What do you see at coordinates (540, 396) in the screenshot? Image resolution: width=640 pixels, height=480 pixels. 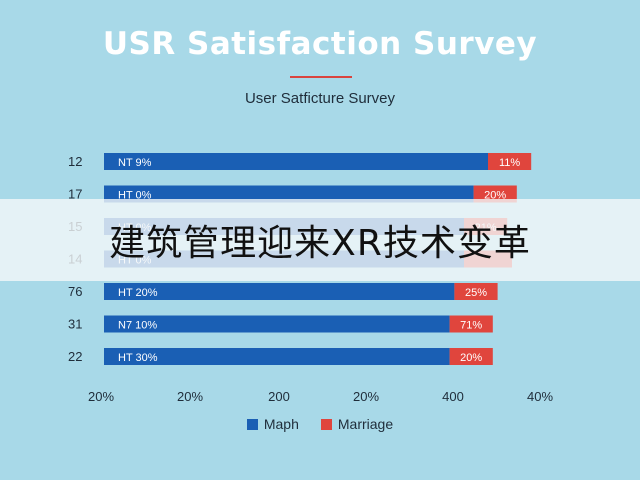 I see `x-tick-label: 40%` at bounding box center [540, 396].